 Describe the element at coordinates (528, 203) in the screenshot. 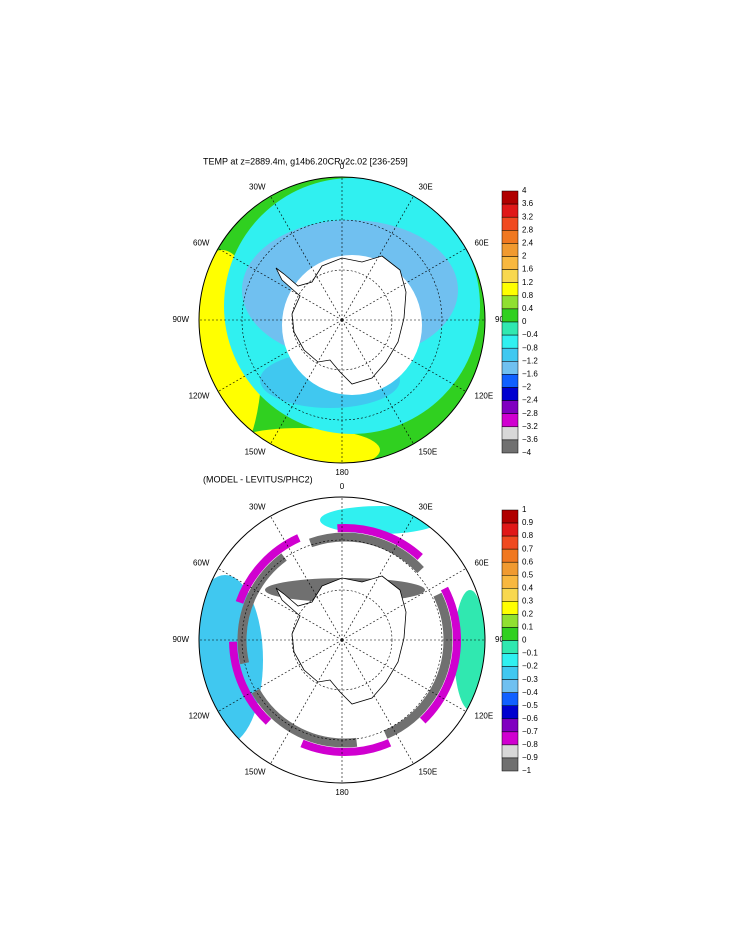

I see `colorbar-label: 3.6` at that location.